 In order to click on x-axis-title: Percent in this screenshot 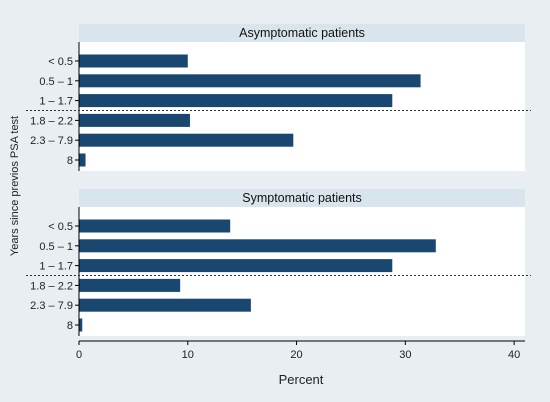, I will do `click(301, 379)`.